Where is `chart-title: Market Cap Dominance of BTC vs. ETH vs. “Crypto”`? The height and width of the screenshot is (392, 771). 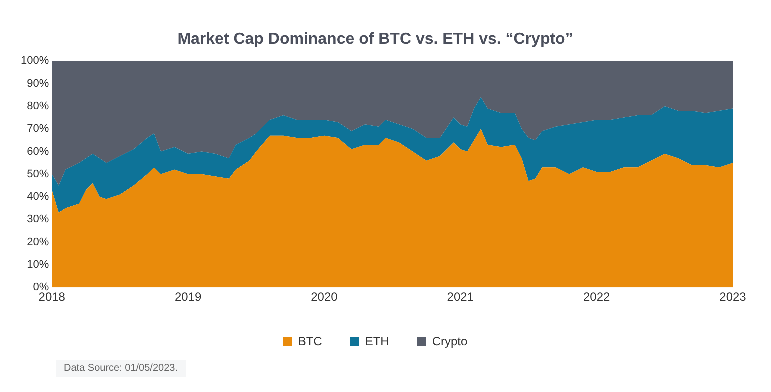 chart-title: Market Cap Dominance of BTC vs. ETH vs. “Crypto” is located at coordinates (376, 39).